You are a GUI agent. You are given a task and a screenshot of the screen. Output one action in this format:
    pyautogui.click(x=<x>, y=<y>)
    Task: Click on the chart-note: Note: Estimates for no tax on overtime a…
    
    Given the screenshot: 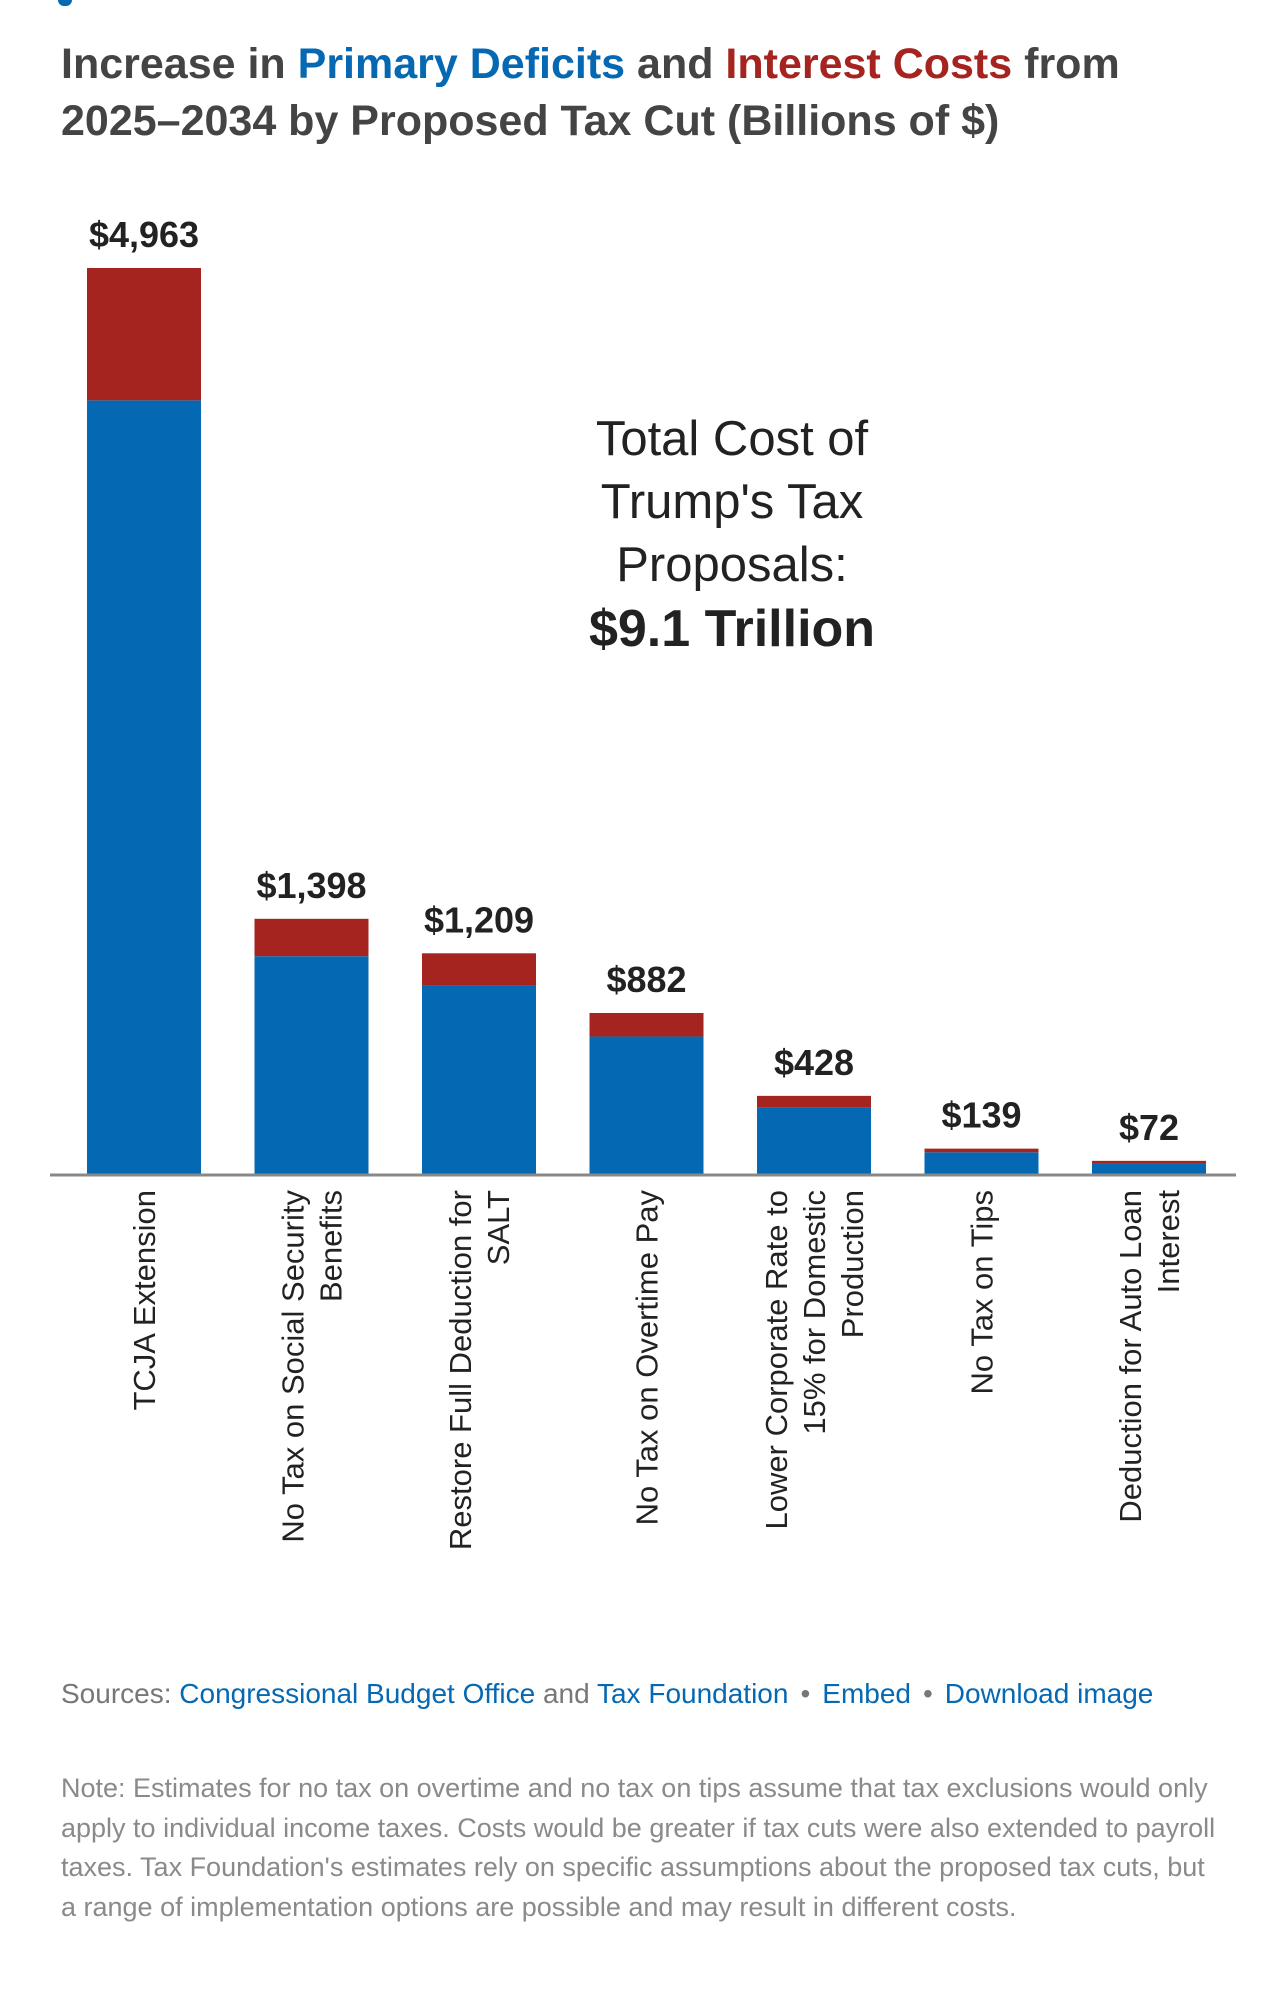 What is the action you would take?
    pyautogui.click(x=638, y=1847)
    